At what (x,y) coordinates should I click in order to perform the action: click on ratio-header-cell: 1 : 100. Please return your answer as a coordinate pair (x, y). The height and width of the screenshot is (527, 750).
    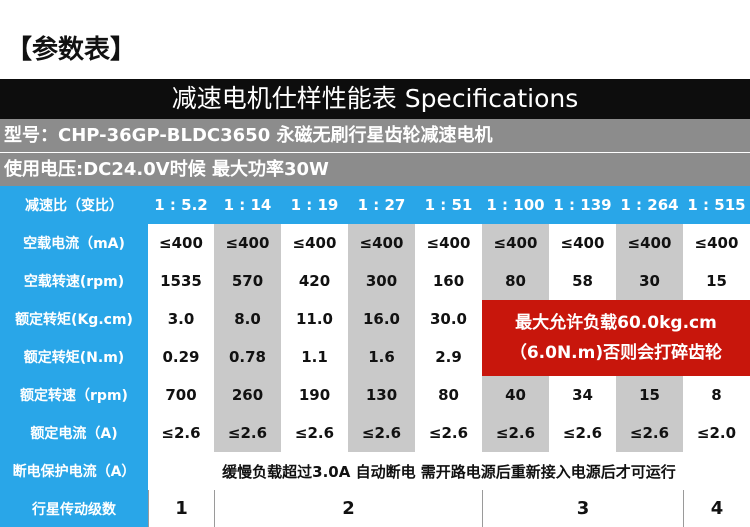
    Looking at the image, I should click on (515, 205).